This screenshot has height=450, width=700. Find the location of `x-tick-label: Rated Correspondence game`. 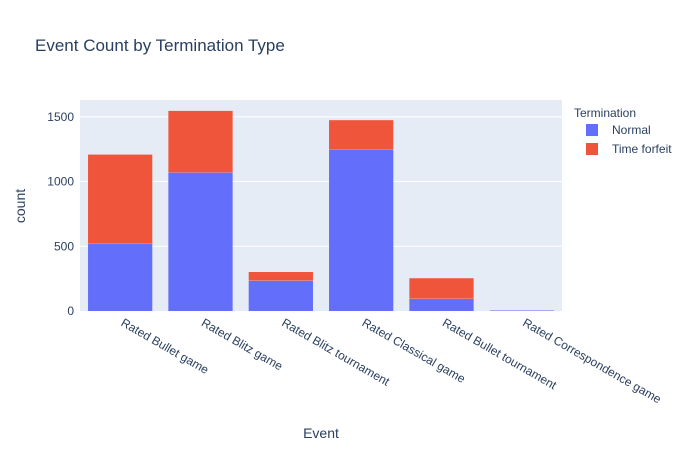

x-tick-label: Rated Correspondence game is located at coordinates (592, 360).